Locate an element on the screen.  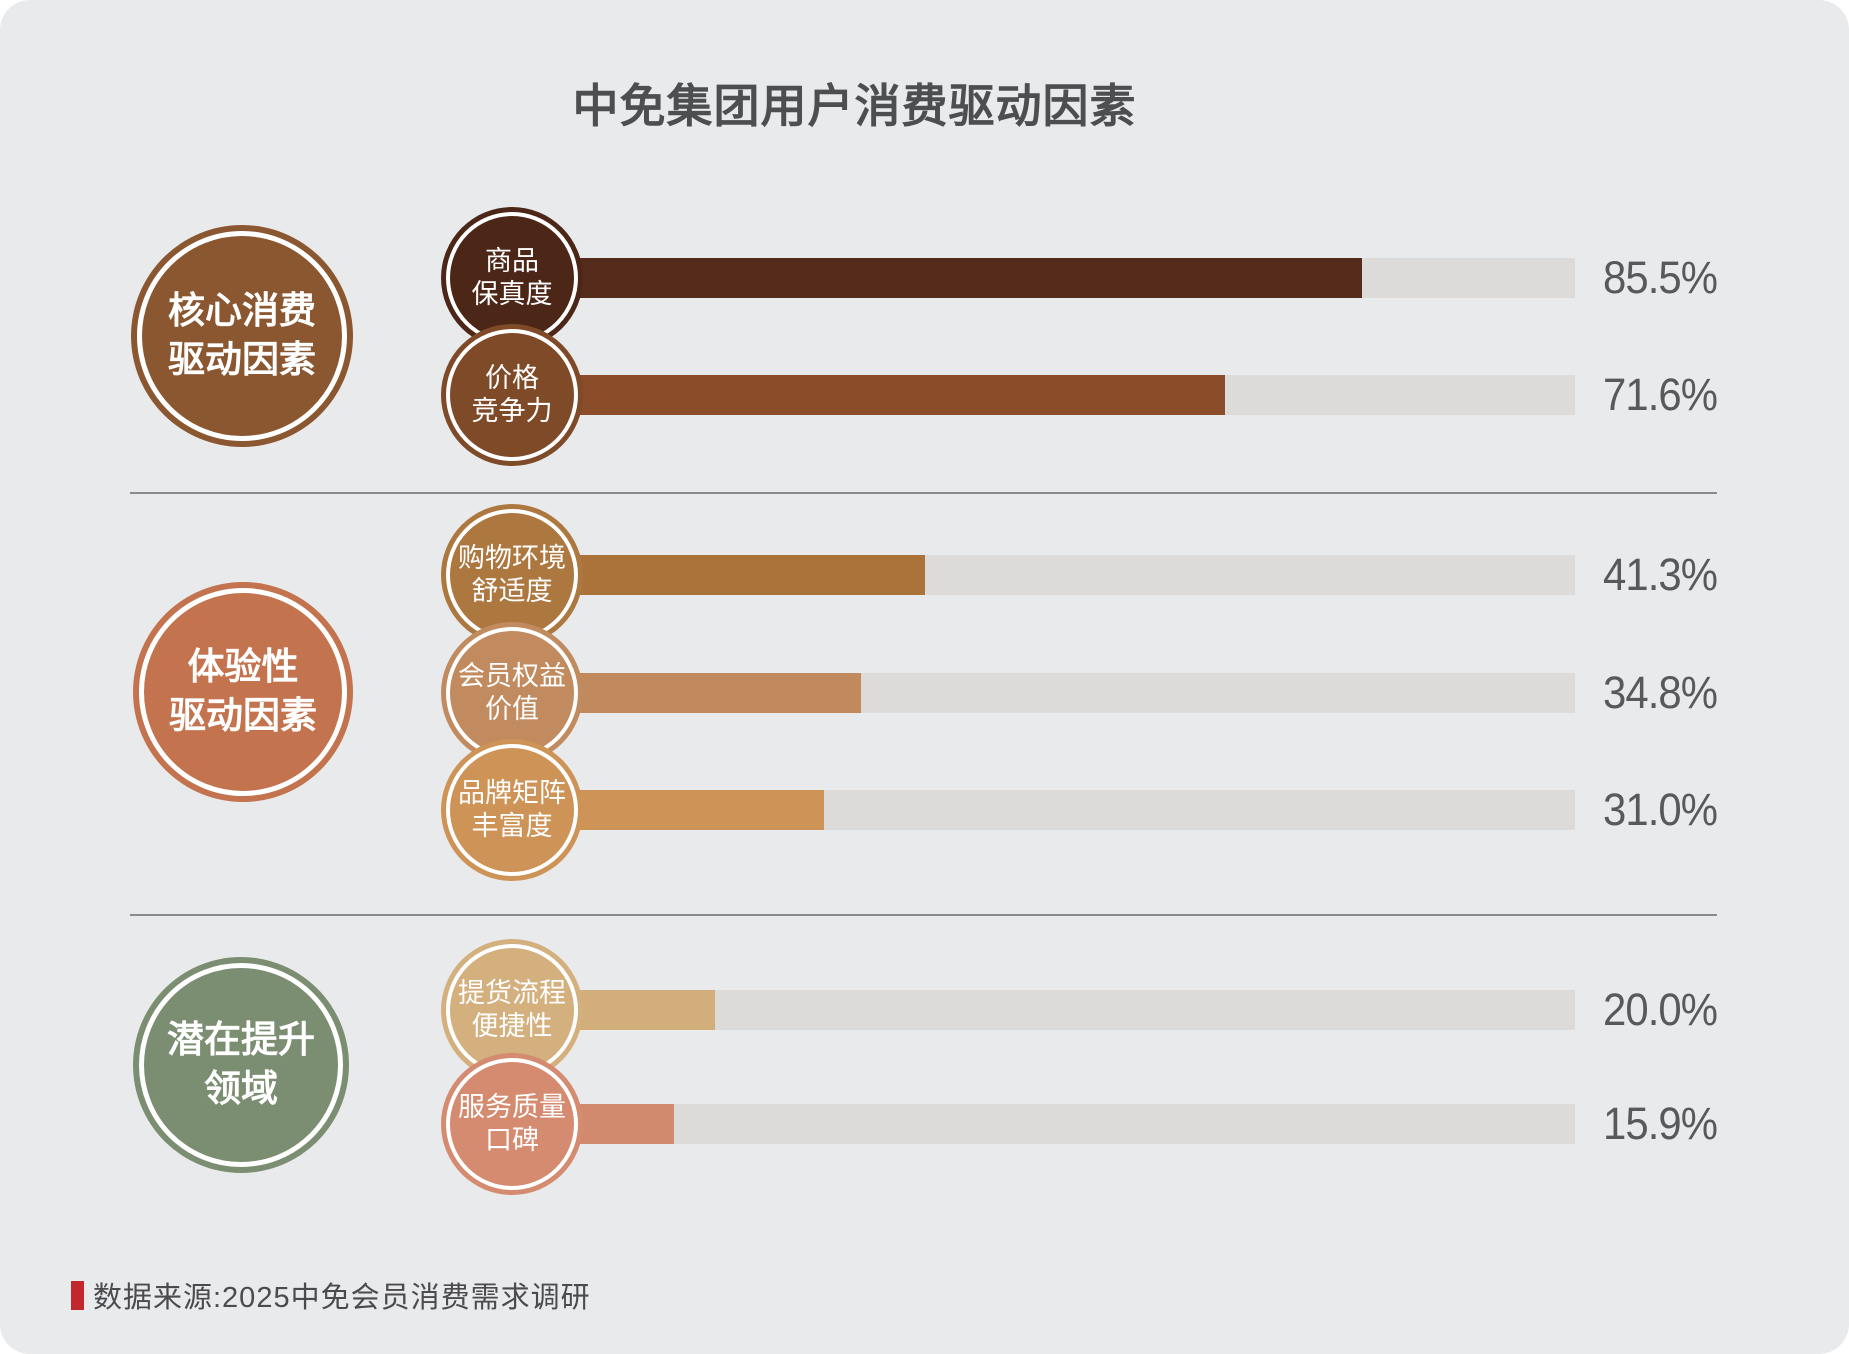
bar-track-authenticity is located at coordinates (1046, 278).